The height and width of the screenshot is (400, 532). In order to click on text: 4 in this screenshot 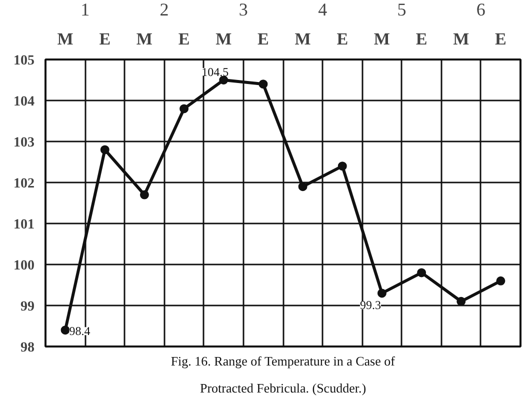, I will do `click(323, 10)`.